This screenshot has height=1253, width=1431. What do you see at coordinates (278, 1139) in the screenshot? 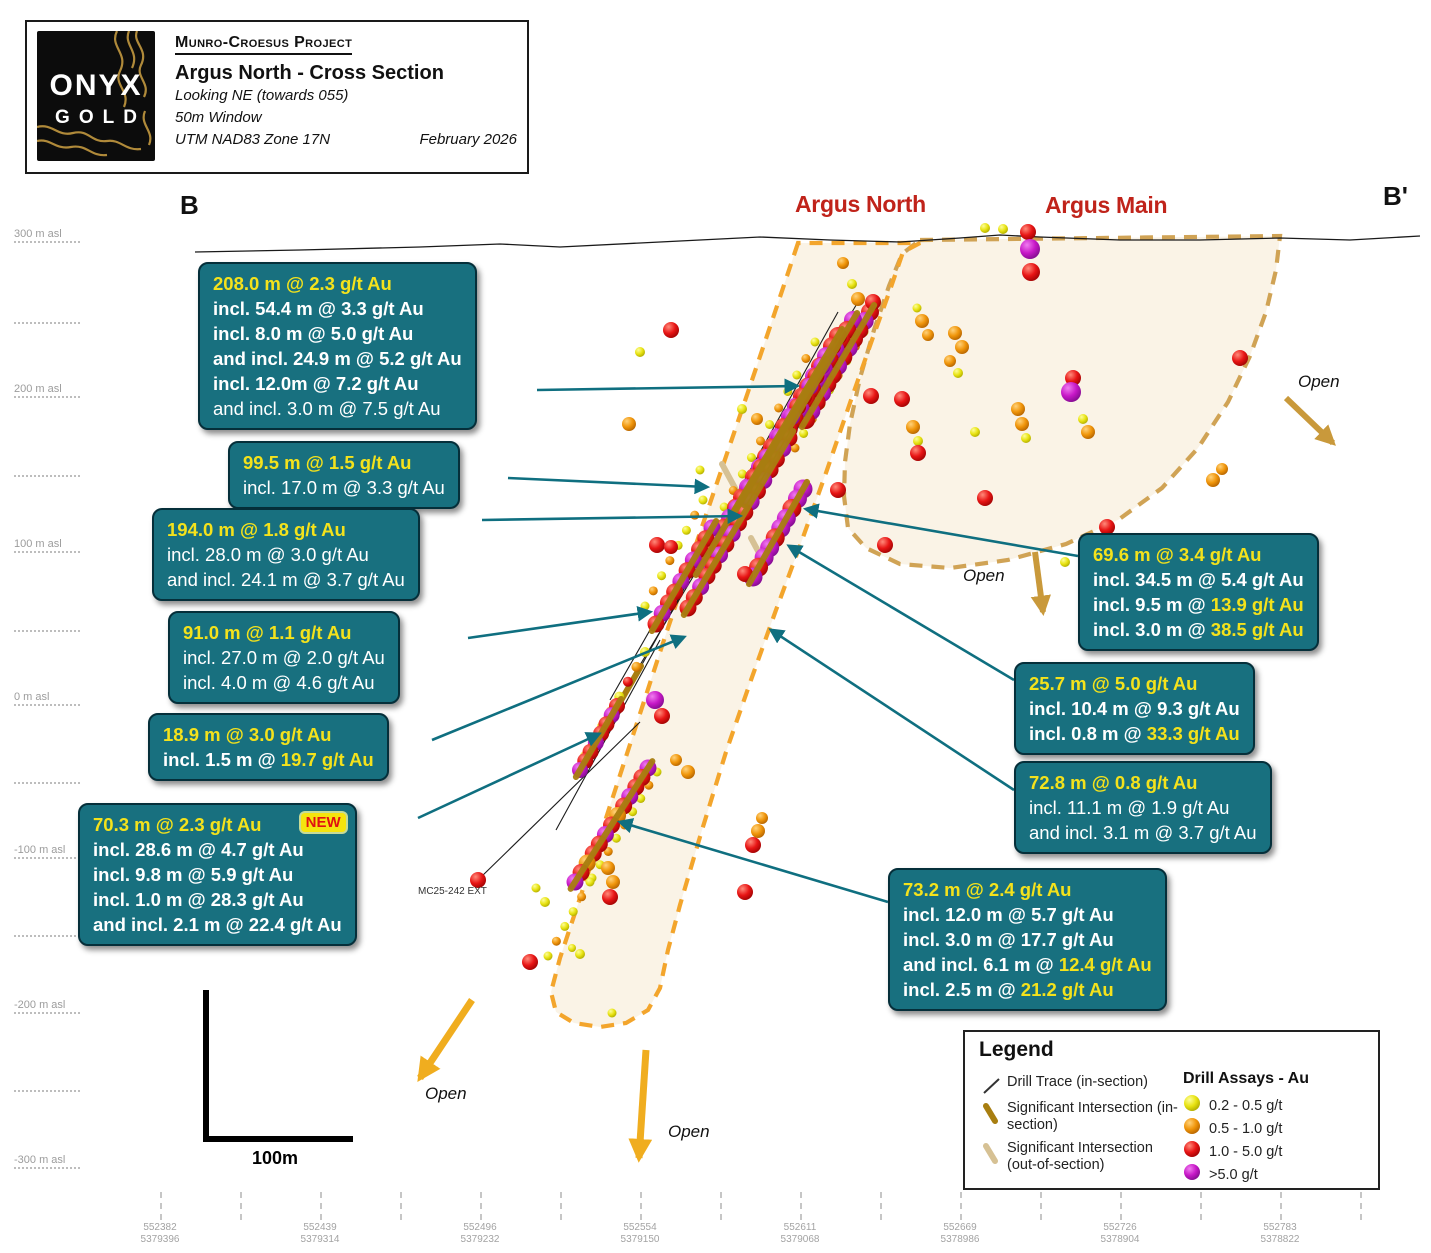
I see `scalebar-horizontal` at bounding box center [278, 1139].